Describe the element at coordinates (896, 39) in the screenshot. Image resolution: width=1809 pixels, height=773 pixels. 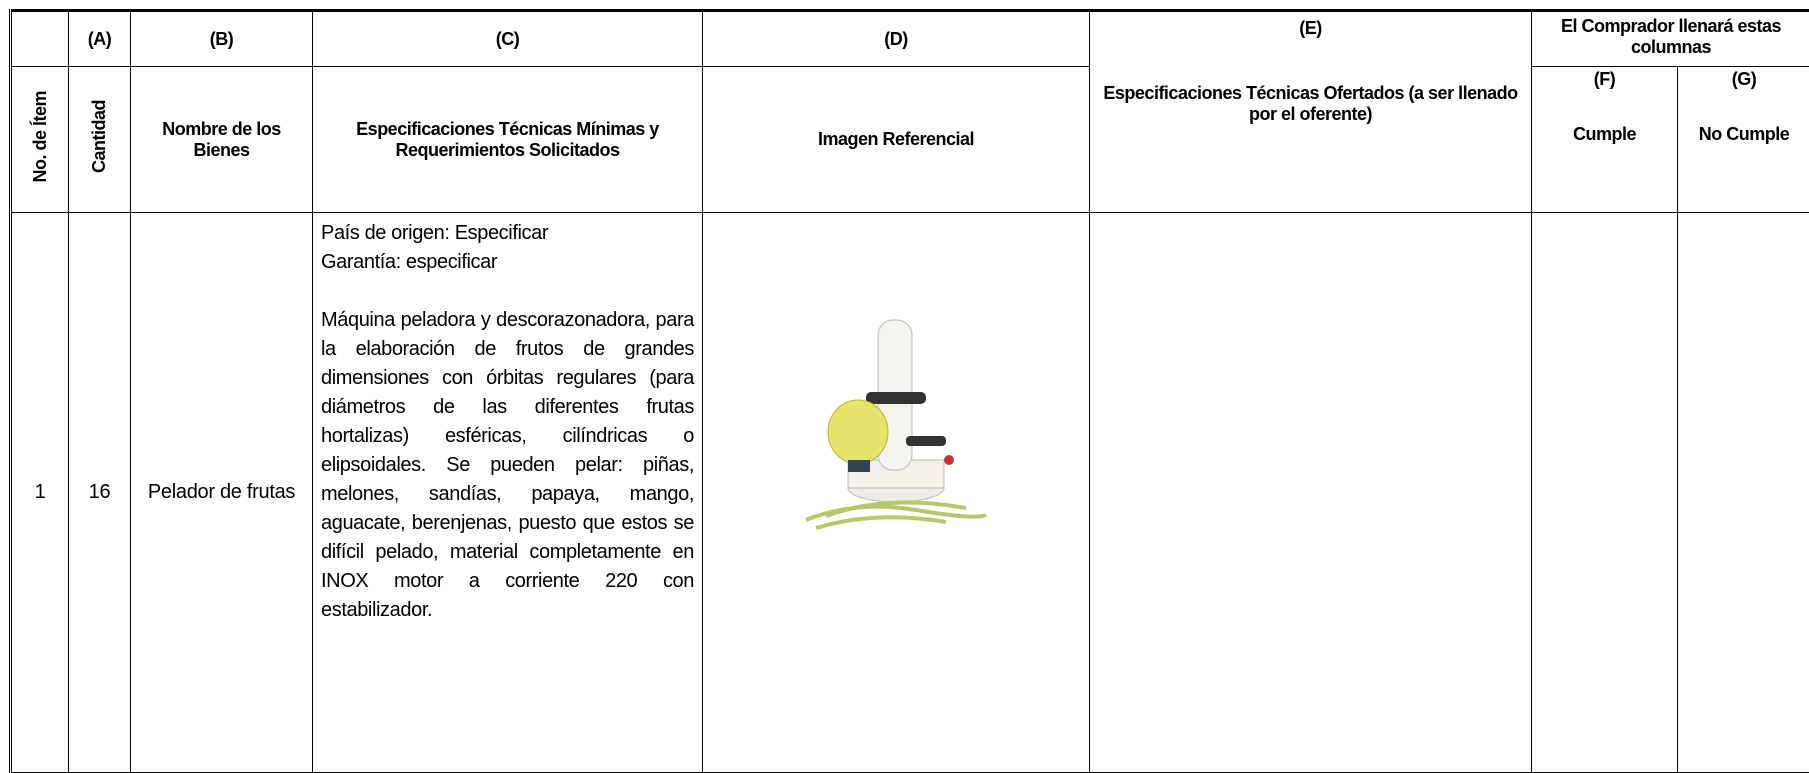
I see `letter: (D)` at that location.